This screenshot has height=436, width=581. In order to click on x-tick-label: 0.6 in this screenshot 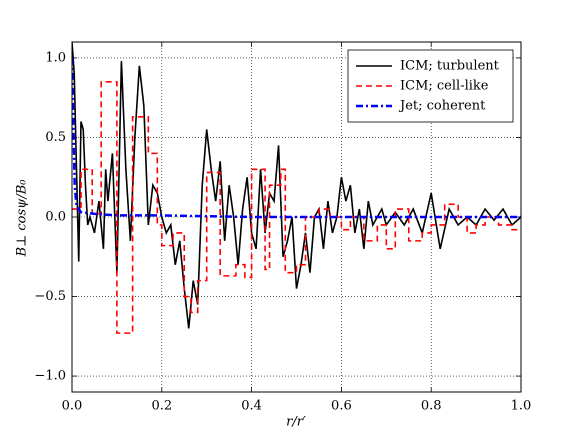, I will do `click(341, 406)`.